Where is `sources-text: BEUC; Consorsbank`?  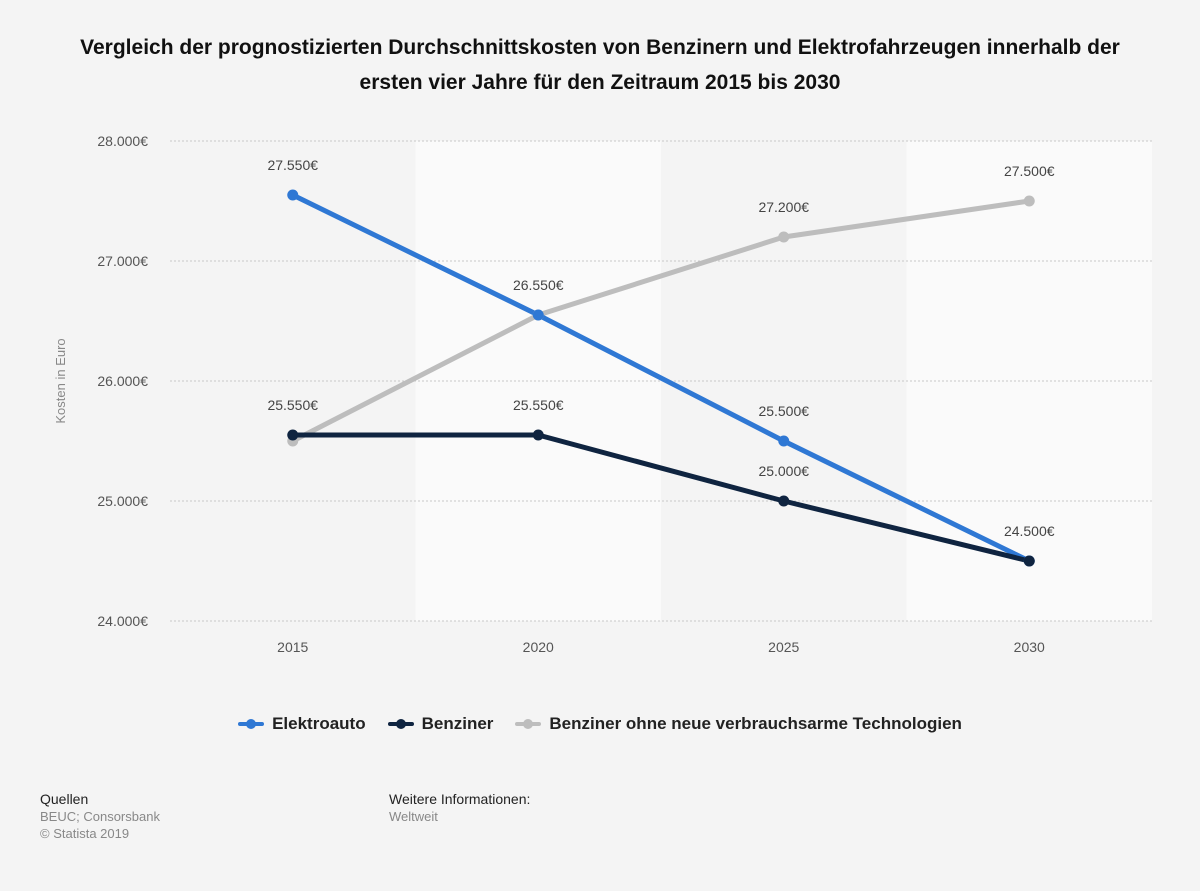 sources-text: BEUC; Consorsbank is located at coordinates (100, 816).